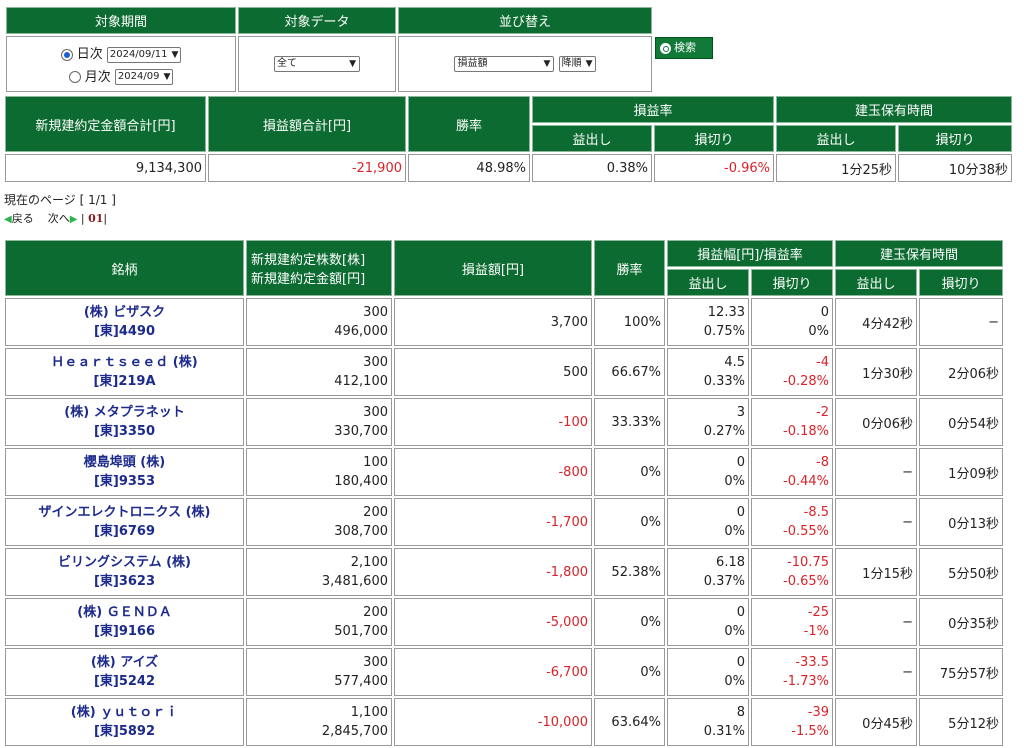 Image resolution: width=1024 pixels, height=748 pixels. I want to click on daily-radio, so click(66, 54).